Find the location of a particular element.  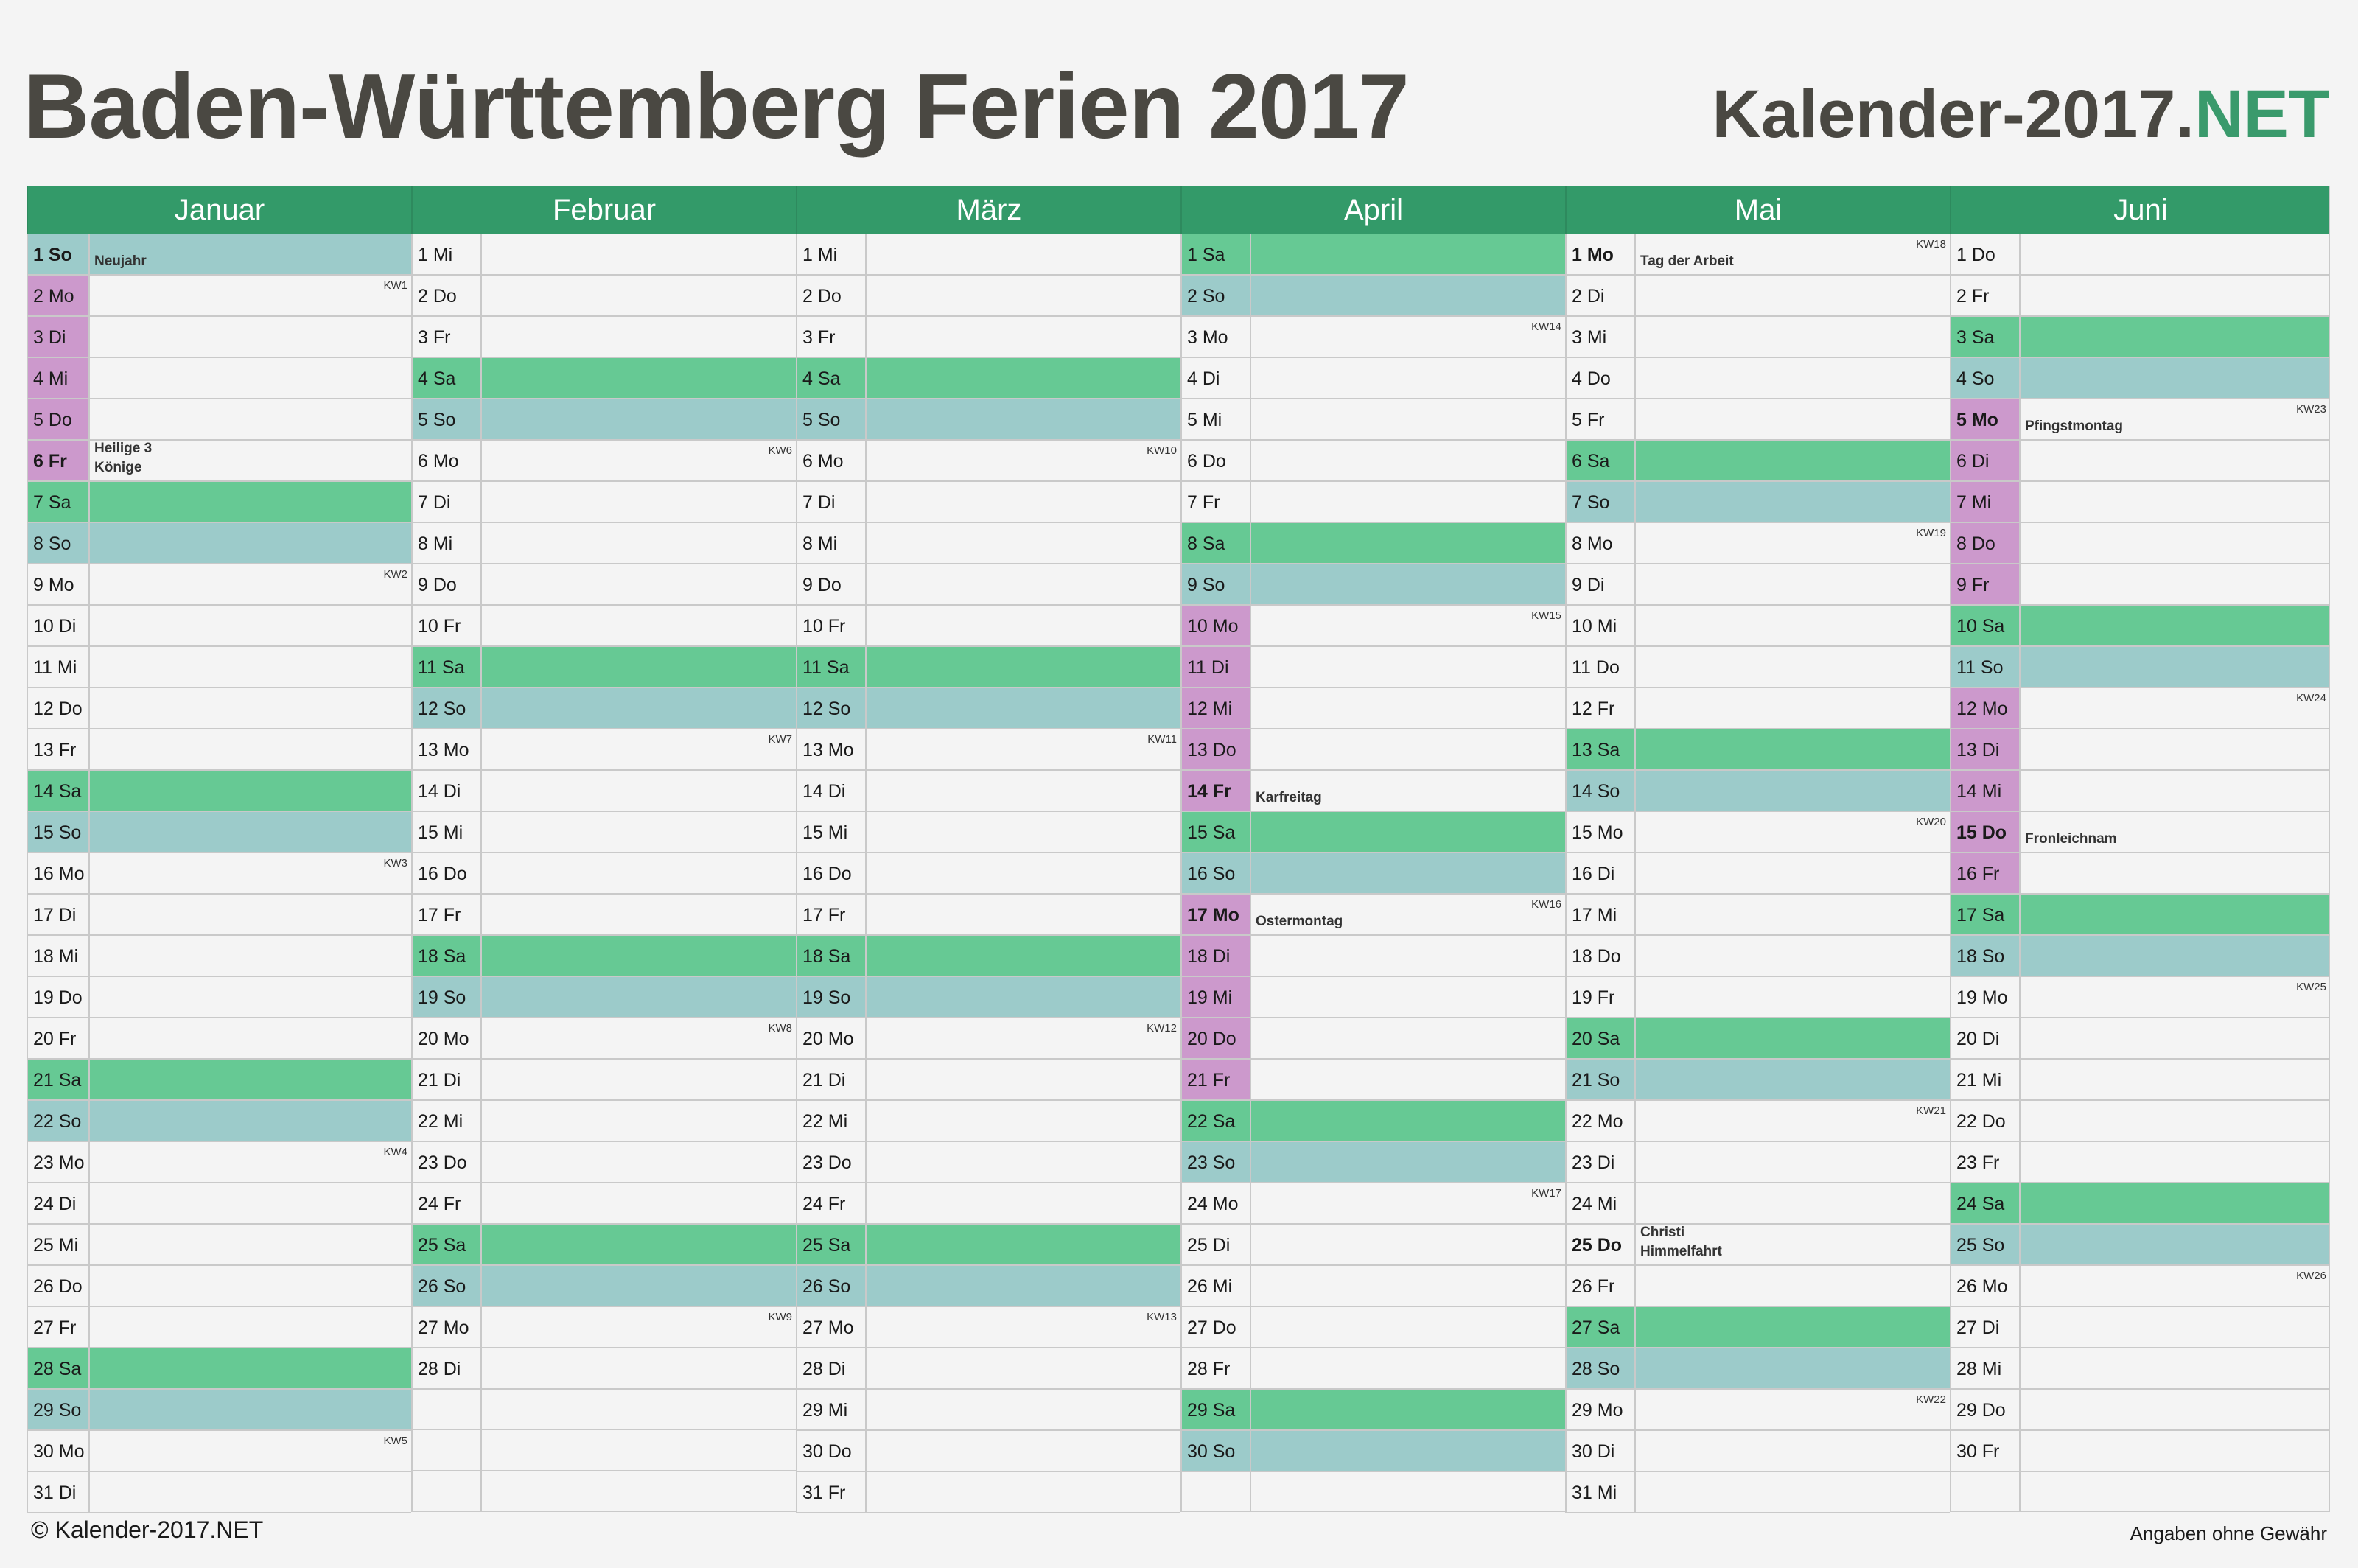

month-header: Juni is located at coordinates (2140, 210).